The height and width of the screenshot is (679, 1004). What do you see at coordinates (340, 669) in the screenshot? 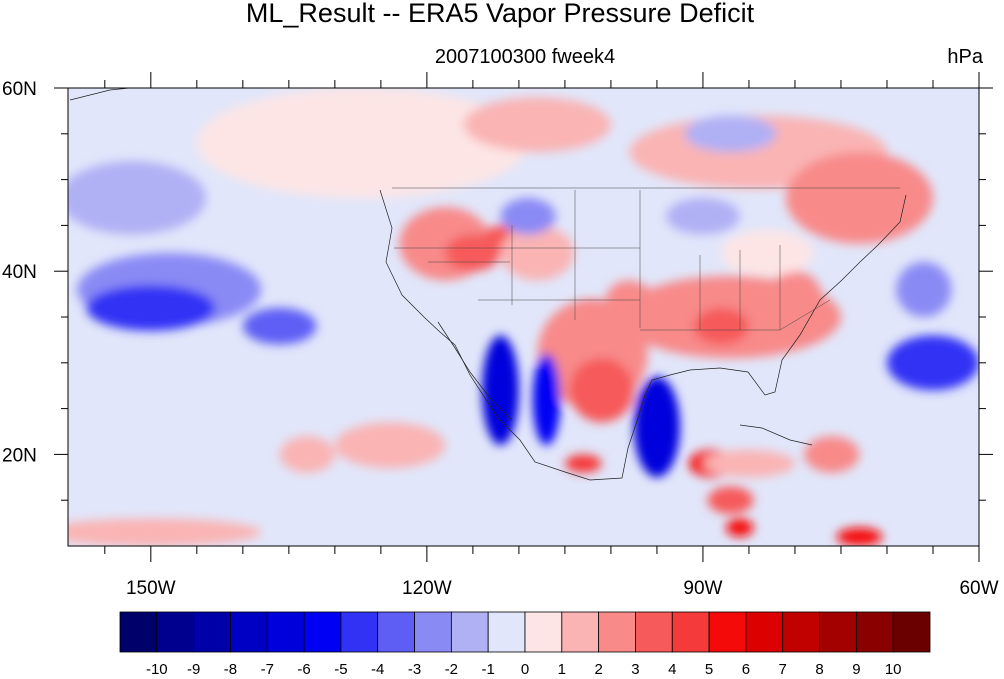
I see `colorbar-label-5: -5` at bounding box center [340, 669].